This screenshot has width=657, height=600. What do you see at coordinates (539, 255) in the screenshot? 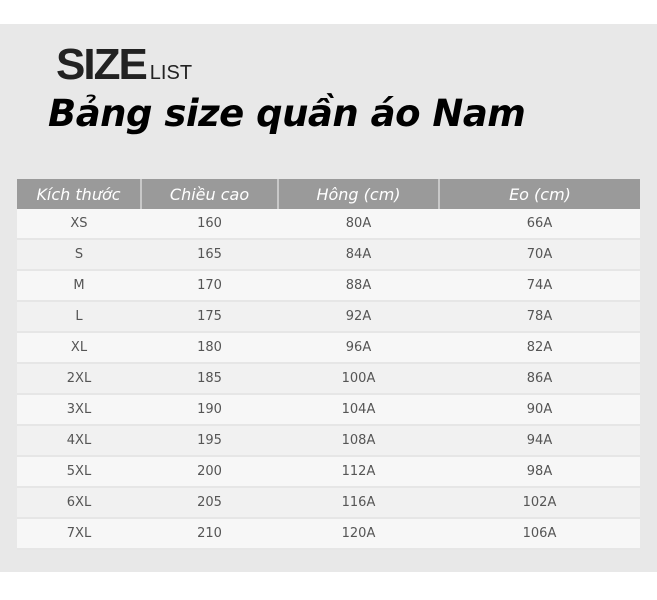
I see `table-cell: 70A` at bounding box center [539, 255].